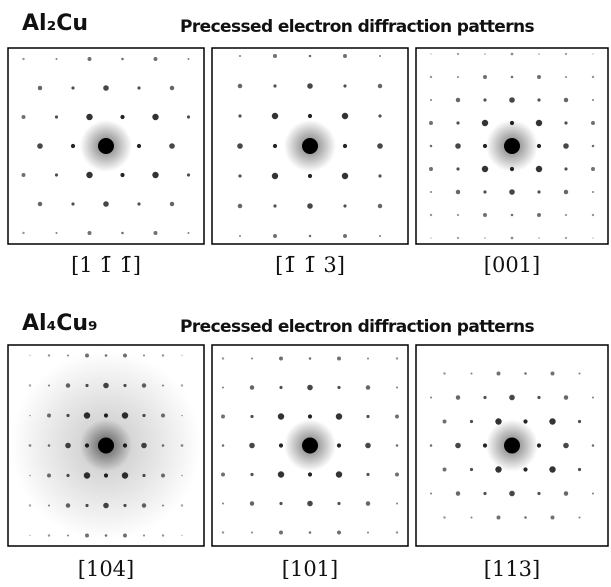  I want to click on panel-frame, so click(106, 146).